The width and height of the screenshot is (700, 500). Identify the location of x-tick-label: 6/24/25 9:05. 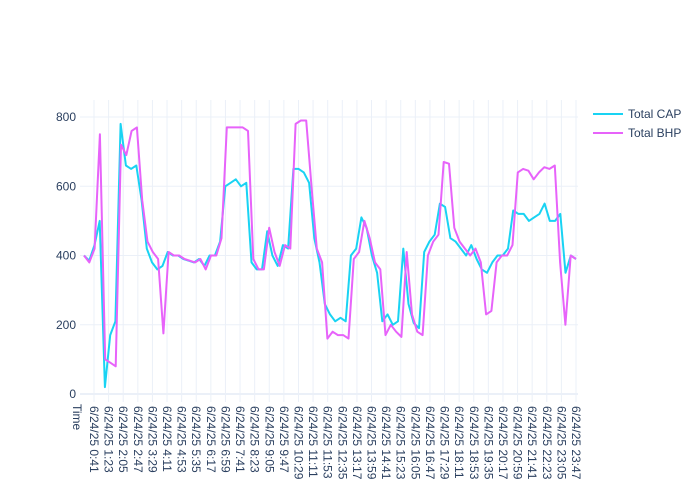
(269, 439).